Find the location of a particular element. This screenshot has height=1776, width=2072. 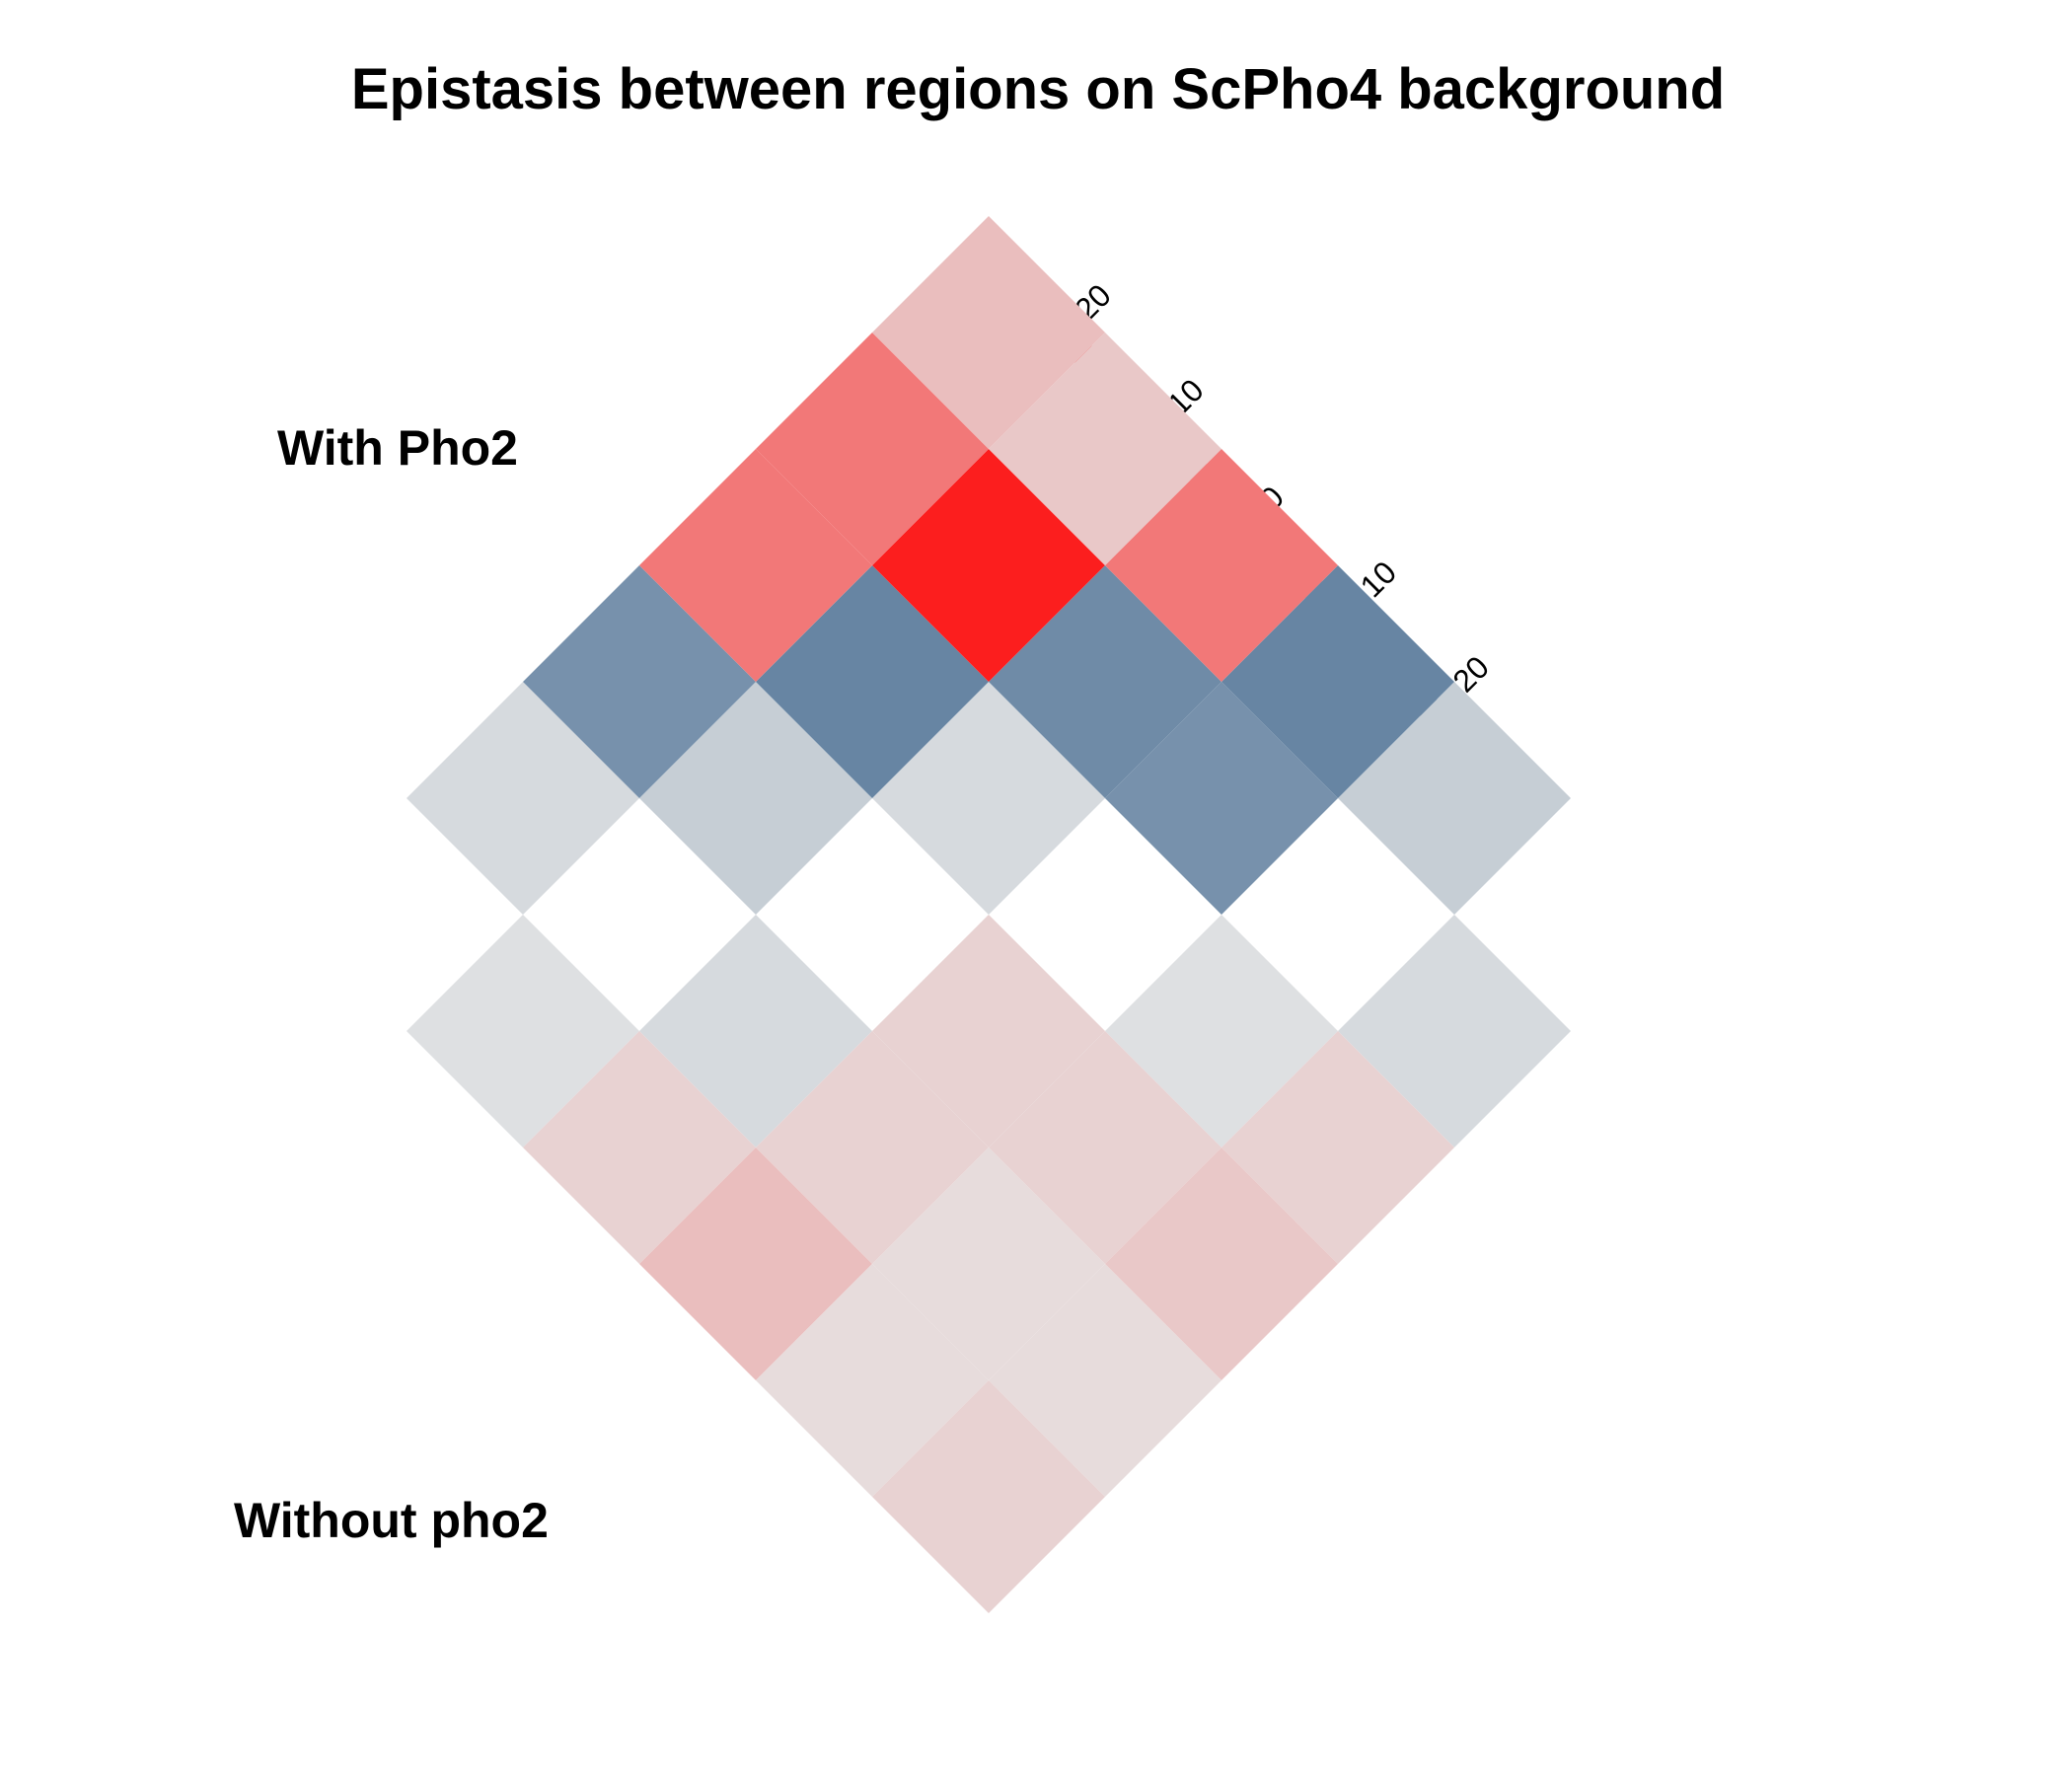

panel-labels: With Pho2 Without pho2 is located at coordinates (392, 984).